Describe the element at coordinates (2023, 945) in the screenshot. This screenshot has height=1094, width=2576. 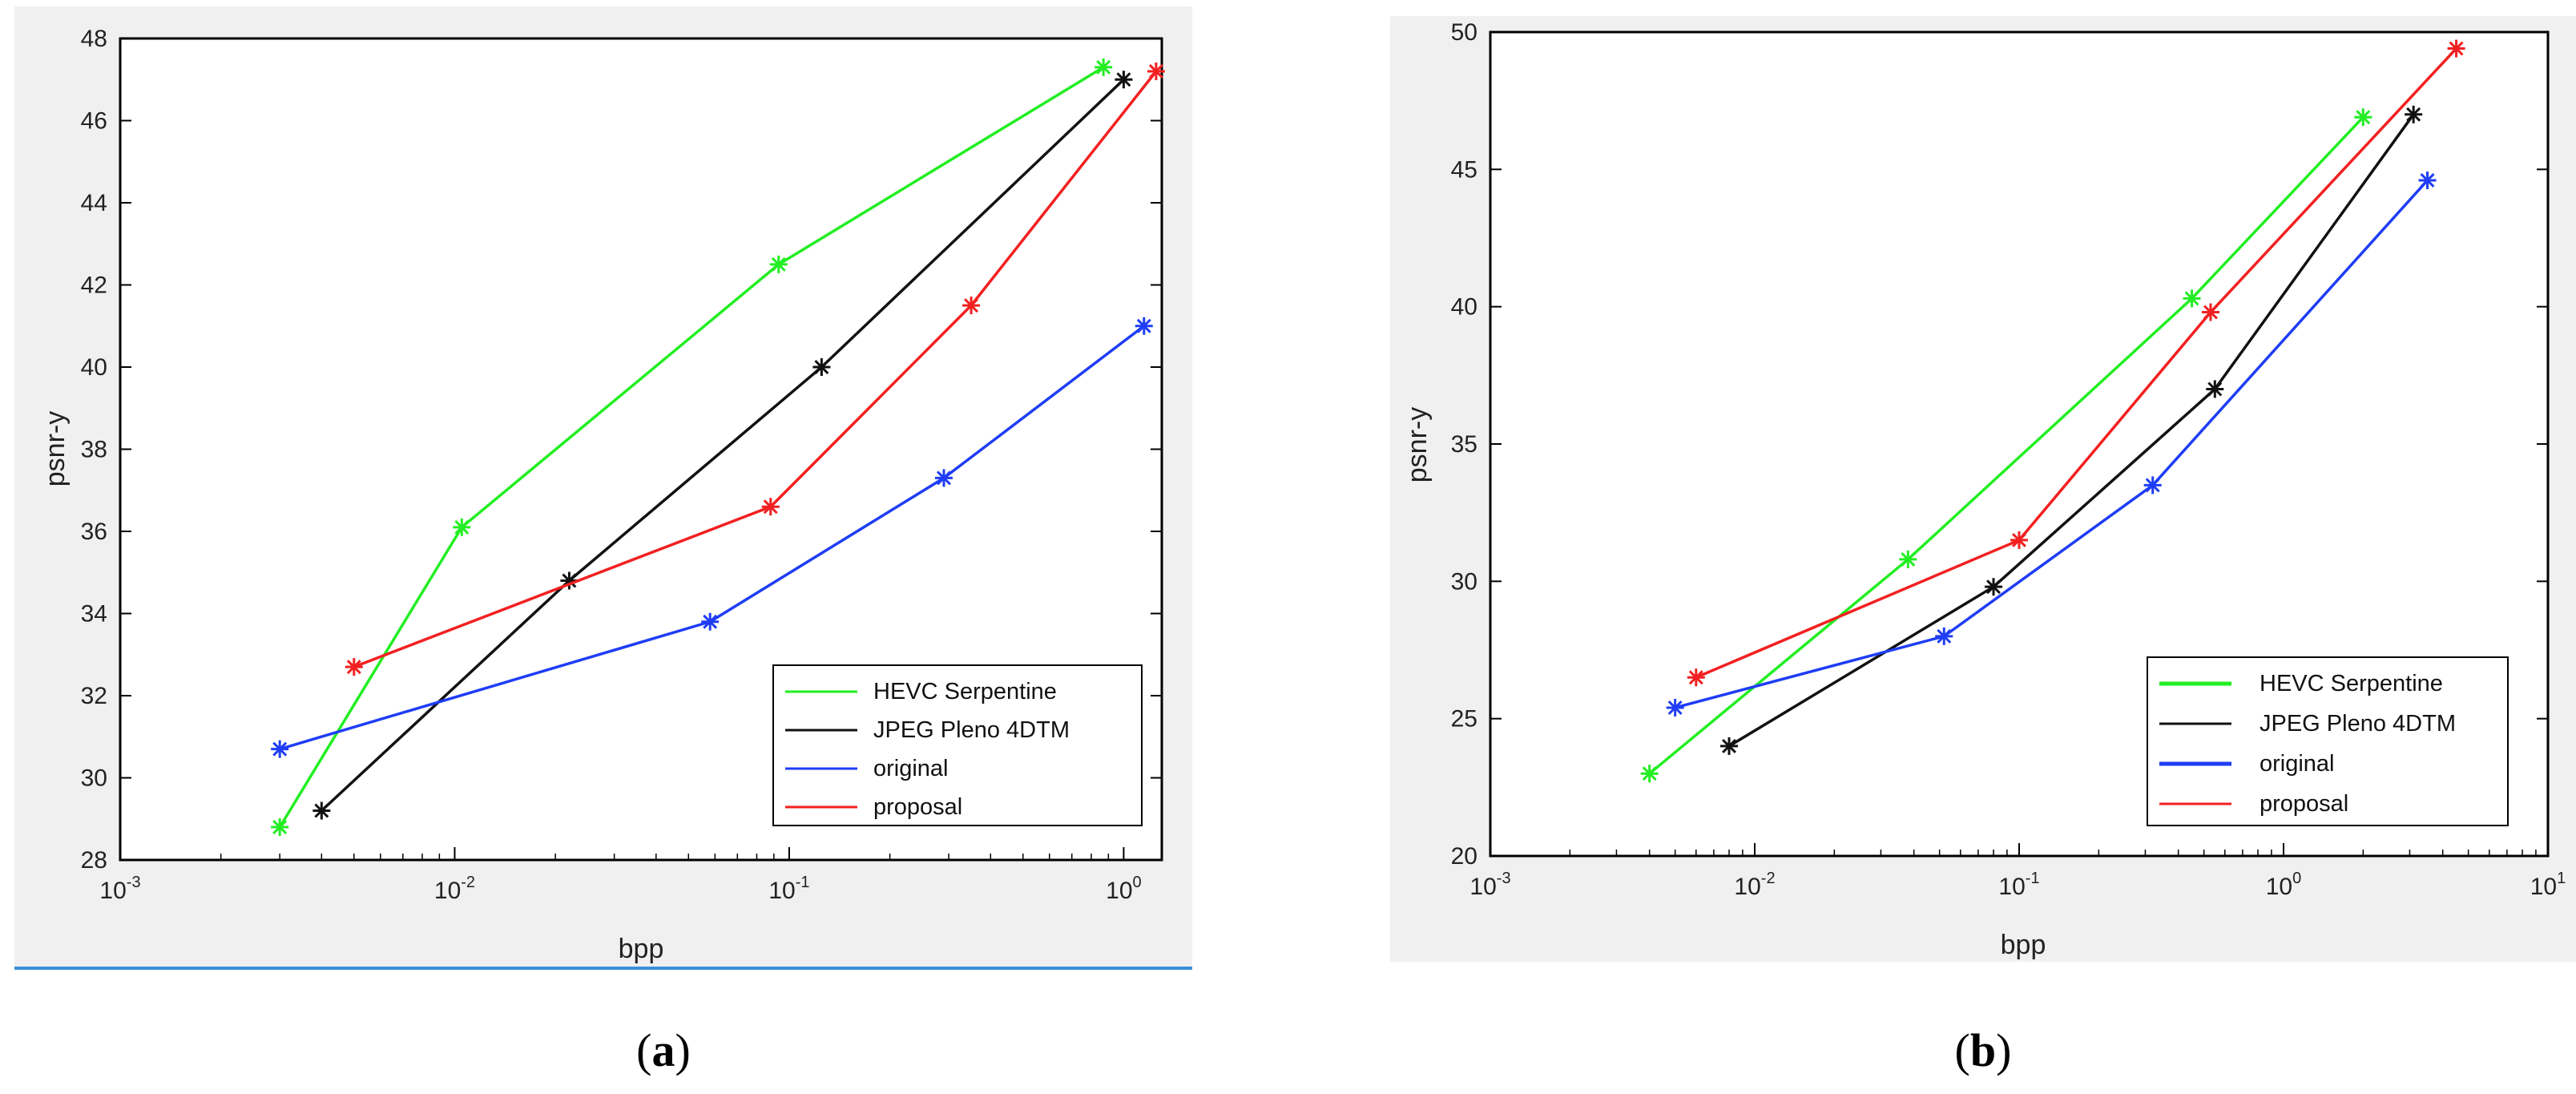
I see `panel-b-xlabel: bpp` at that location.